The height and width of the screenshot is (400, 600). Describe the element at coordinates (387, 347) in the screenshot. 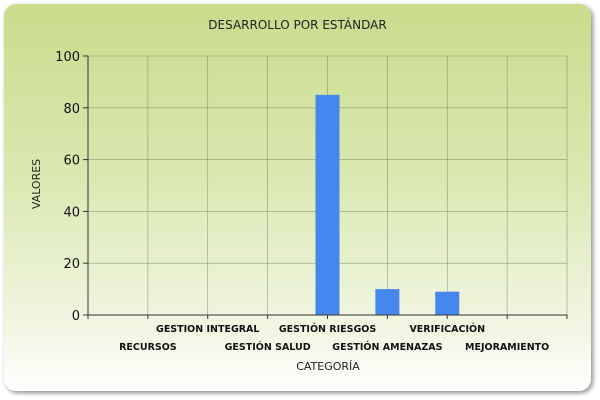

I see `x-tick-label: GESTIÓN AMENAZAS` at that location.